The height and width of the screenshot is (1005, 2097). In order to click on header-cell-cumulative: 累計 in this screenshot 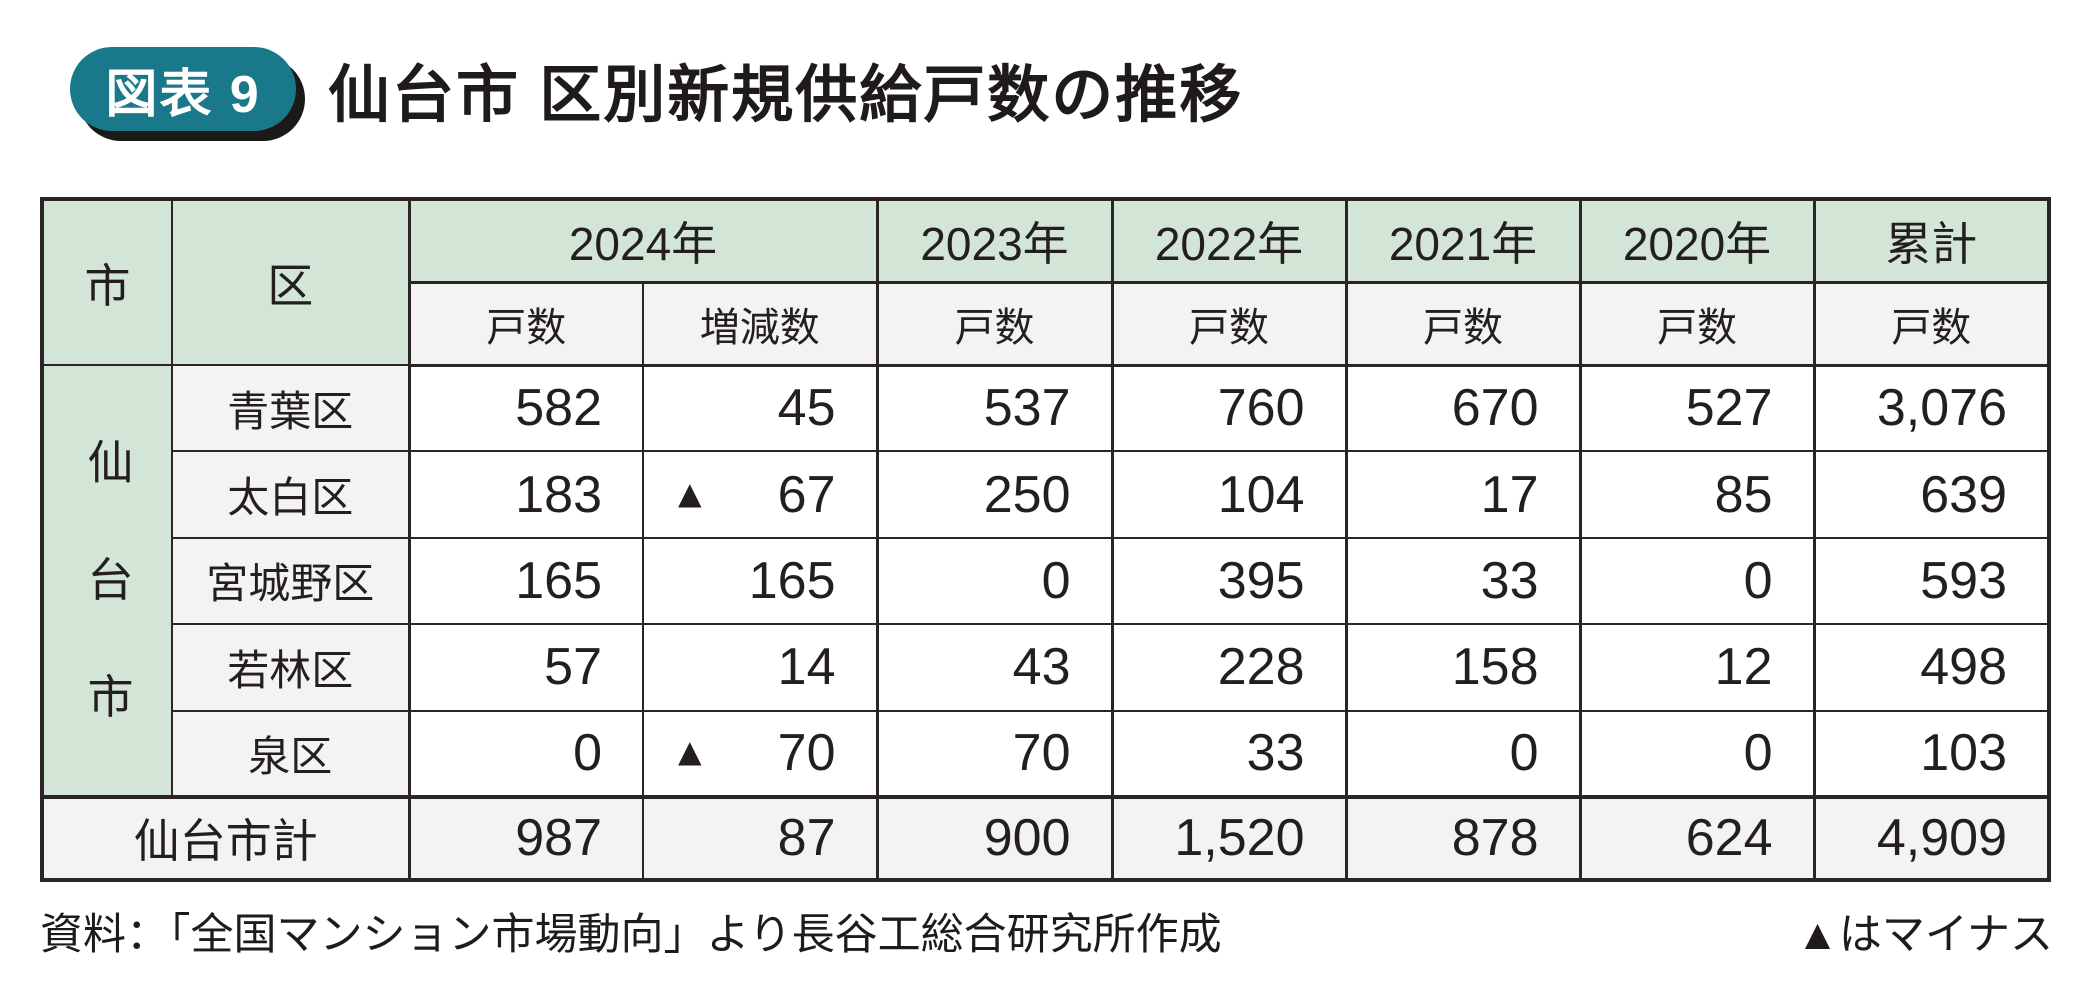, I will do `click(1931, 241)`.